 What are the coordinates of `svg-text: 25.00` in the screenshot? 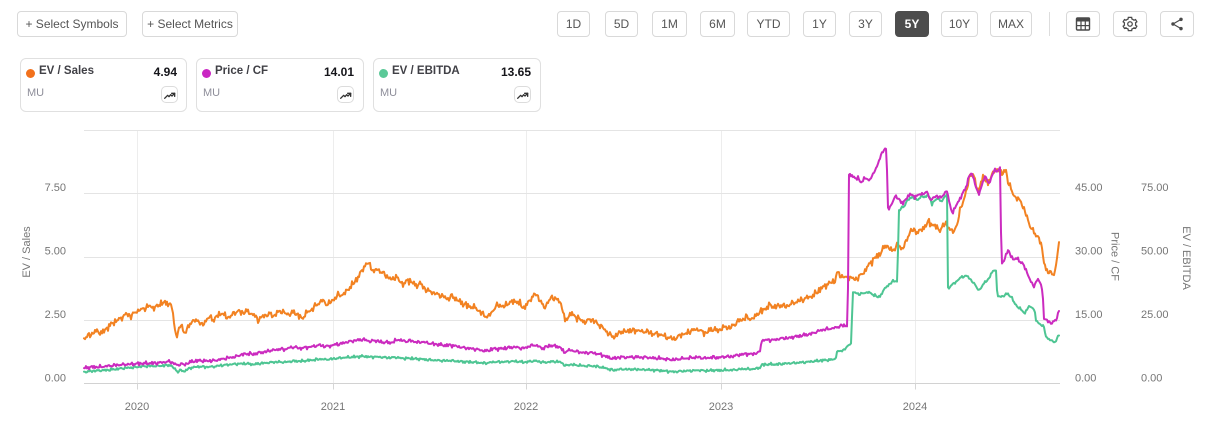 It's located at (1155, 315).